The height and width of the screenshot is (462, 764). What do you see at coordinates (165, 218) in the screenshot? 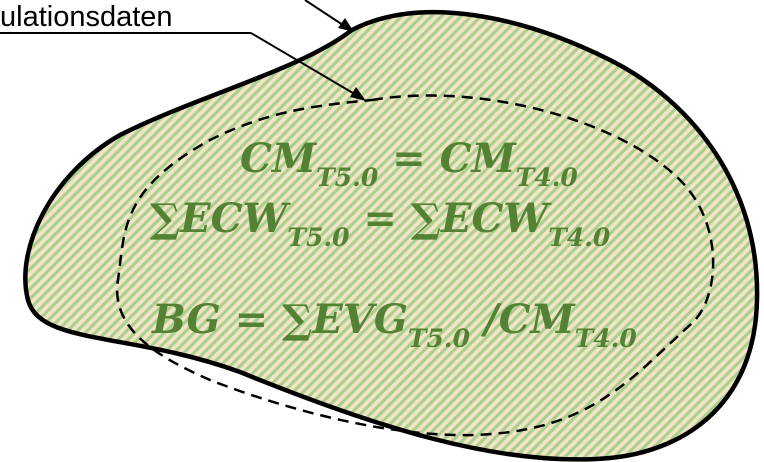
I see `eq2-sum-symbol-1: ∑` at bounding box center [165, 218].